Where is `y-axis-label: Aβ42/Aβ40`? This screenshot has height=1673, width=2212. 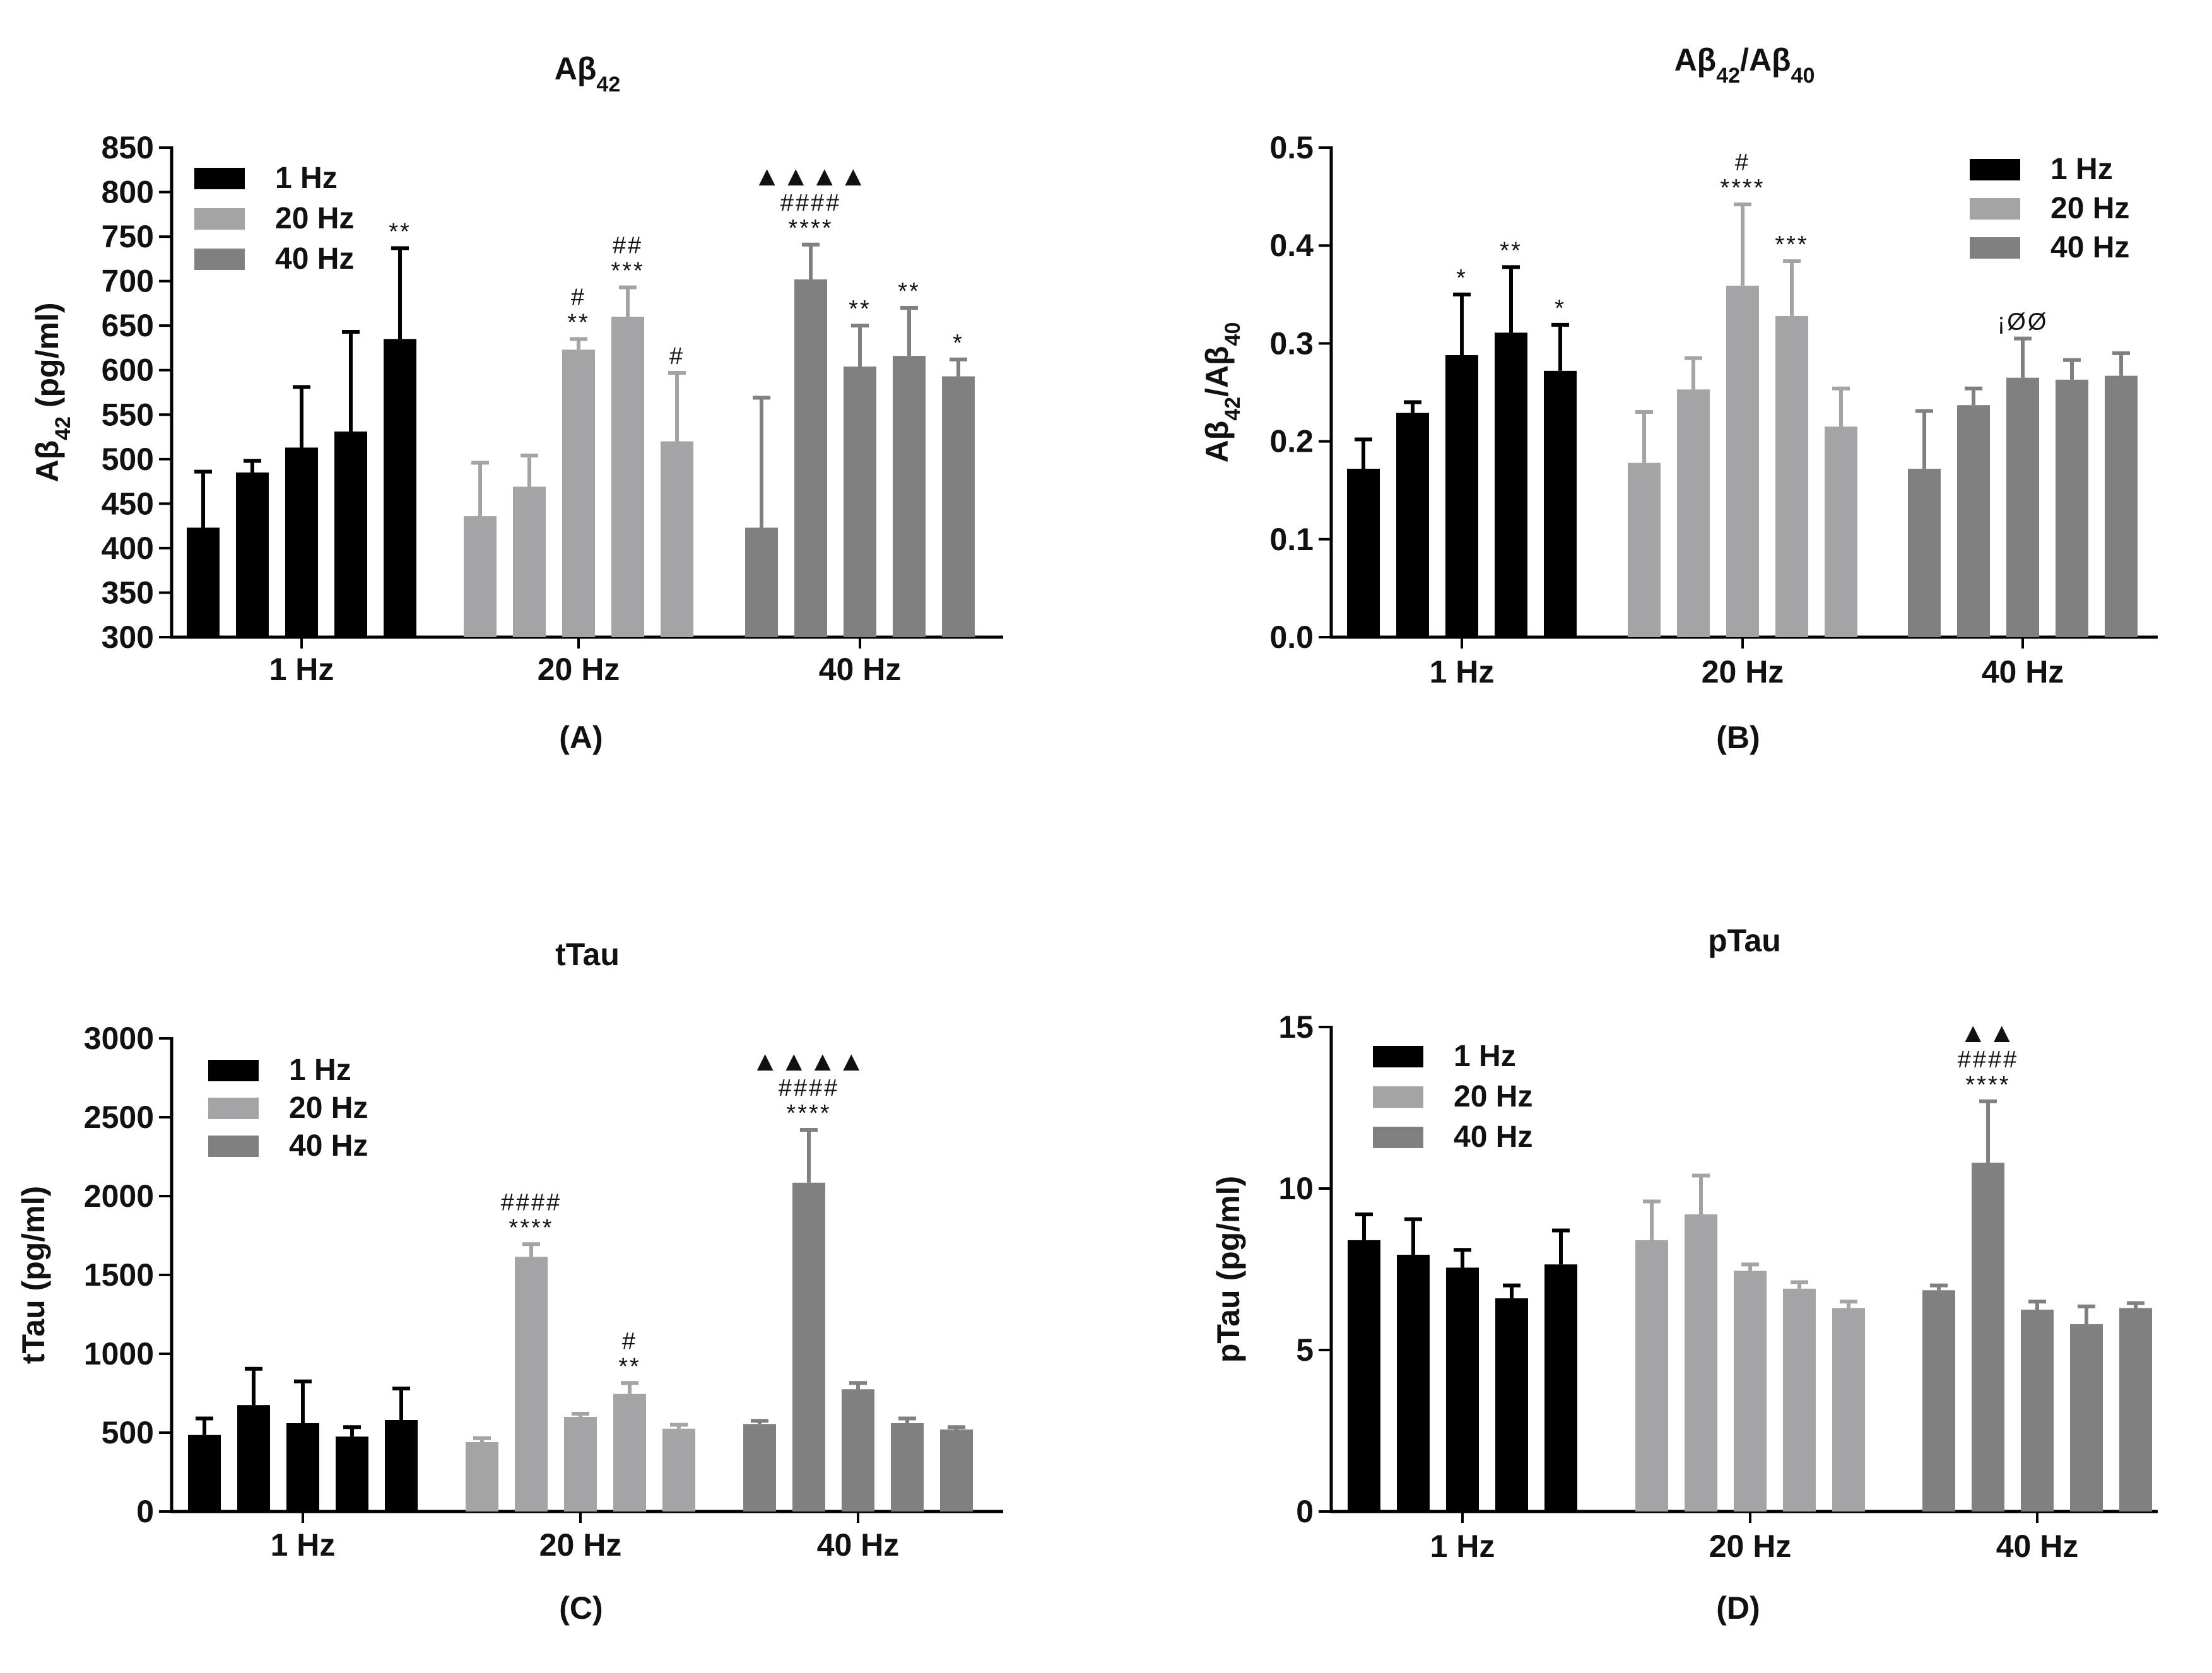 y-axis-label: Aβ42/Aβ40 is located at coordinates (1222, 392).